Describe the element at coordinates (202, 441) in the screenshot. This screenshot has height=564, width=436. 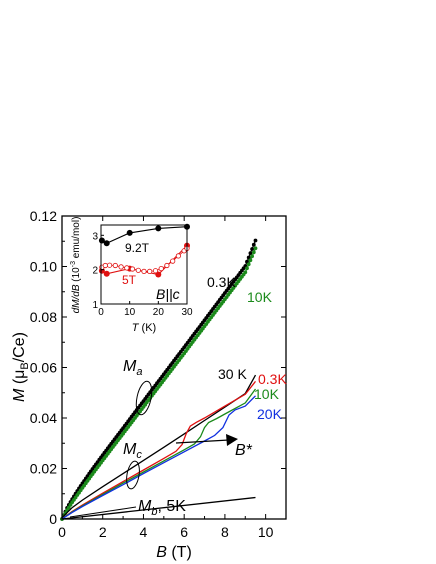
I see `bstar-arrow-line` at that location.